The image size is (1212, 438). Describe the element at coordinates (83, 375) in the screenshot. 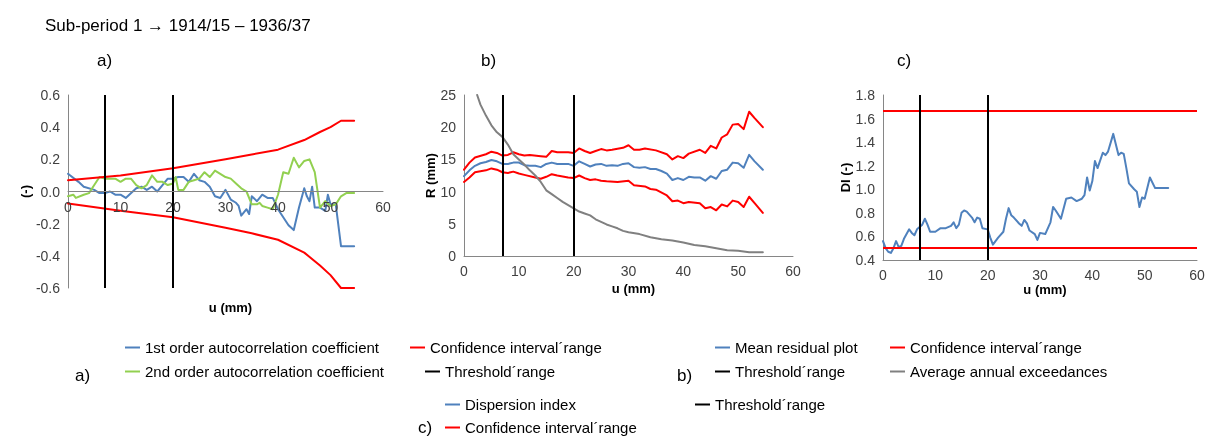

I see `text: a)` at that location.